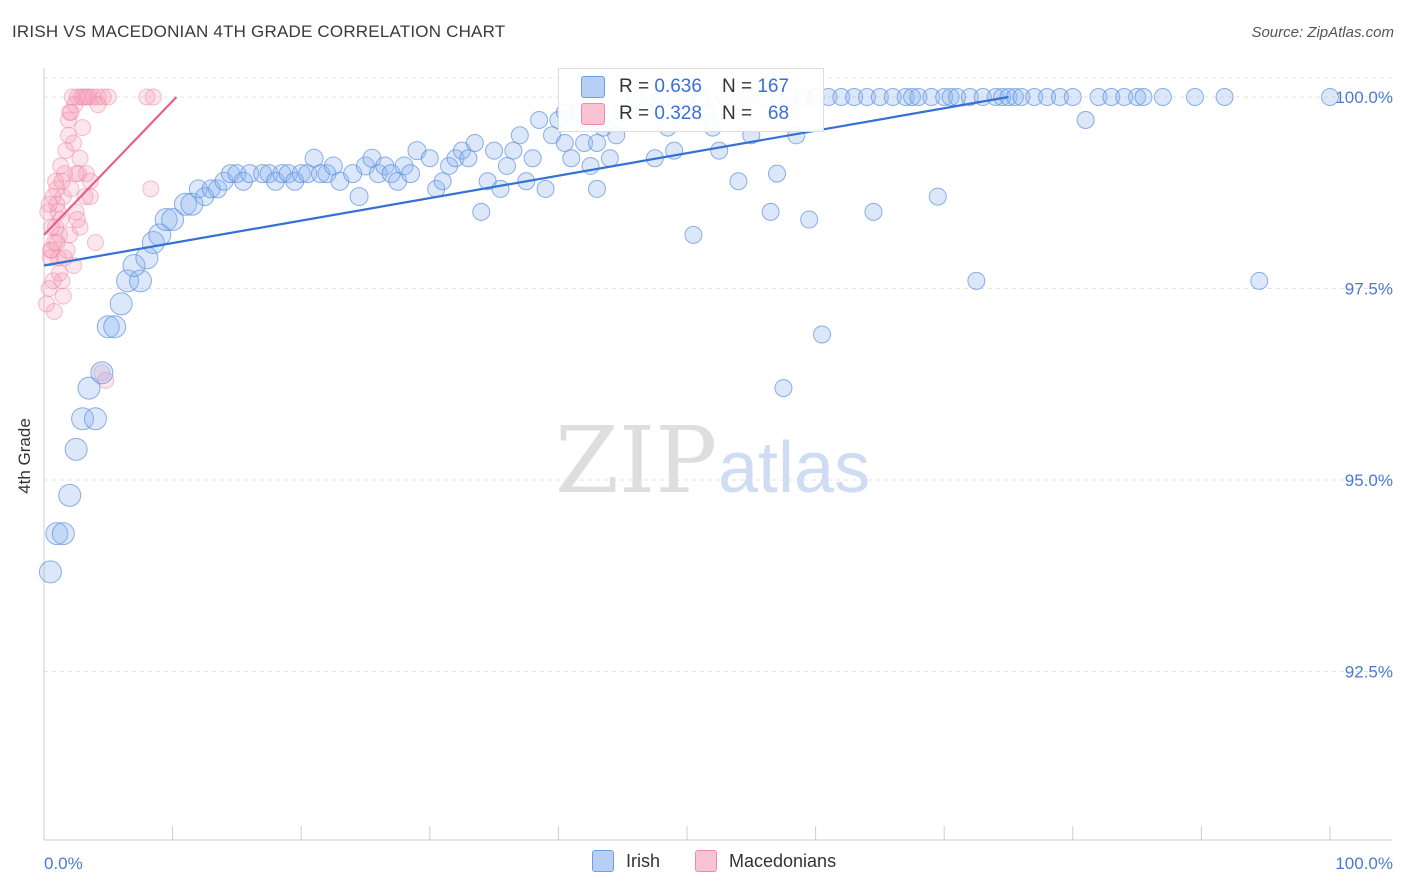  What do you see at coordinates (643, 860) in the screenshot?
I see `legend-irish-label: Irish` at bounding box center [643, 860].